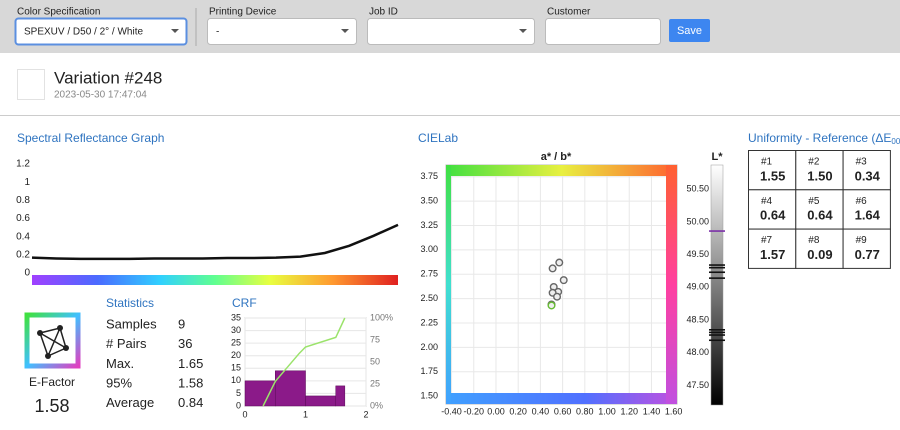  What do you see at coordinates (126, 343) in the screenshot?
I see `stat-label: # Pairs` at bounding box center [126, 343].